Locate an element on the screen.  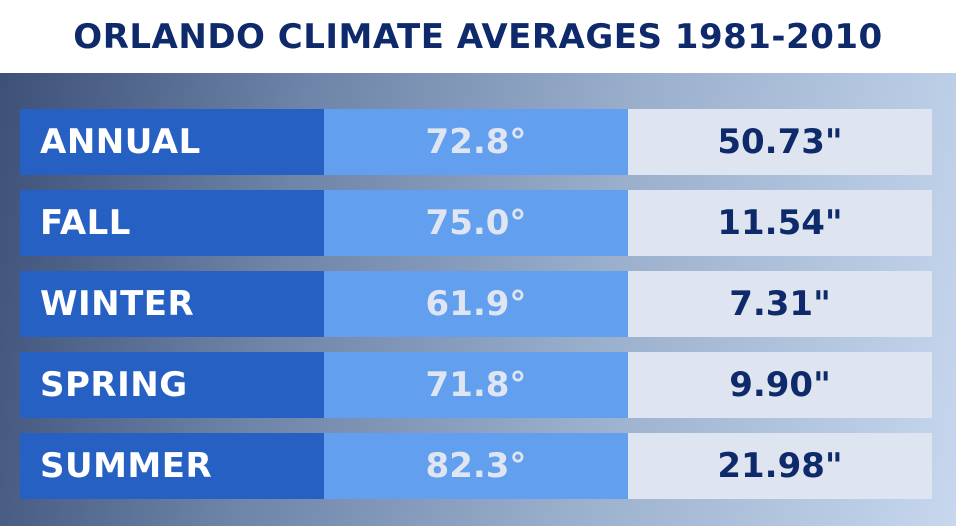
temperature-value: 71.8° is located at coordinates (476, 385).